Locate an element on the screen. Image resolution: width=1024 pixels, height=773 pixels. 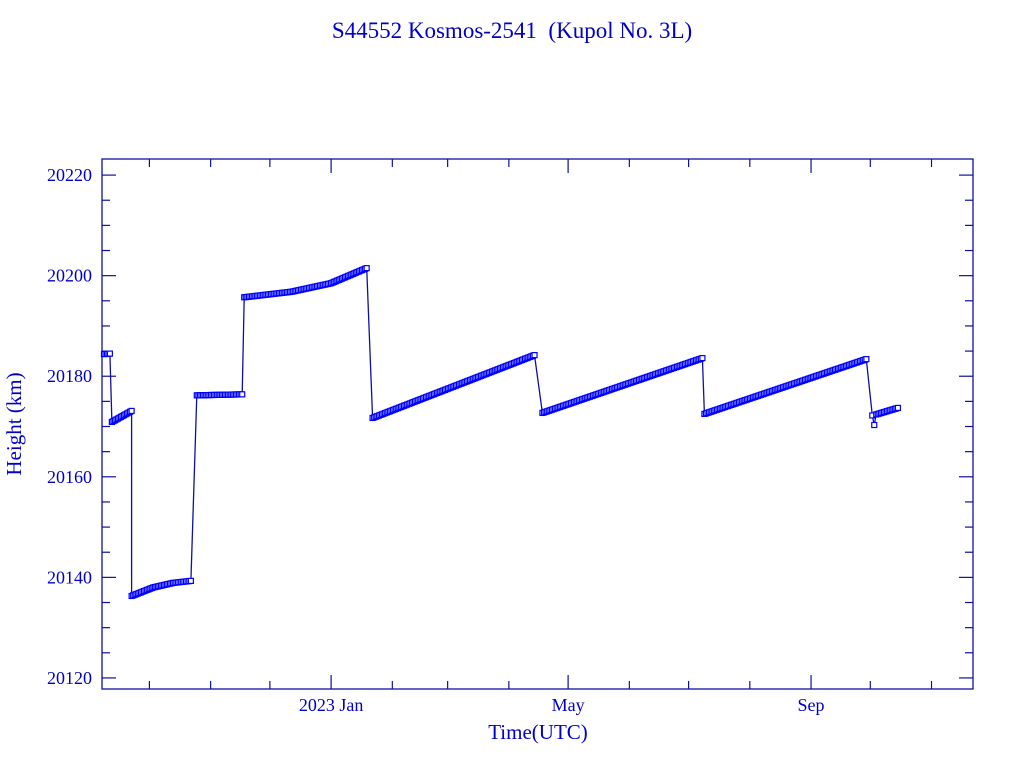
x-tick-label: 2023 Jan is located at coordinates (331, 705).